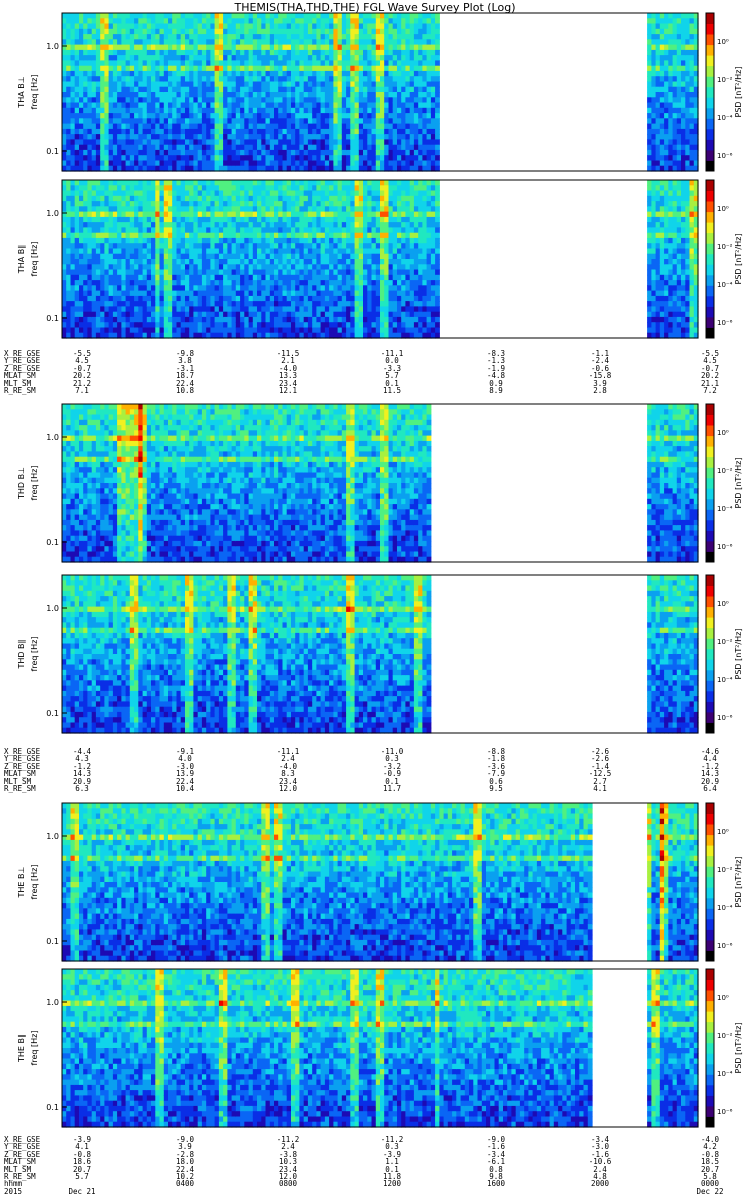 Image resolution: width=750 pixels, height=1200 pixels. Describe the element at coordinates (600, 372) in the screenshot. I see `orbit-column: -1.1 -2.4 -0.6 -15.8 3.9 2.8` at that location.